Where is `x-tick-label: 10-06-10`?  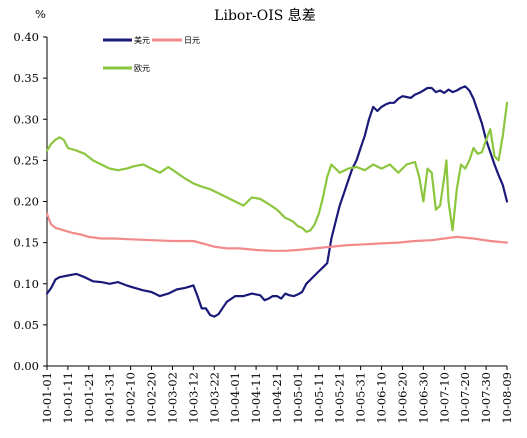 x-tick-label: 10-06-10 is located at coordinates (382, 398).